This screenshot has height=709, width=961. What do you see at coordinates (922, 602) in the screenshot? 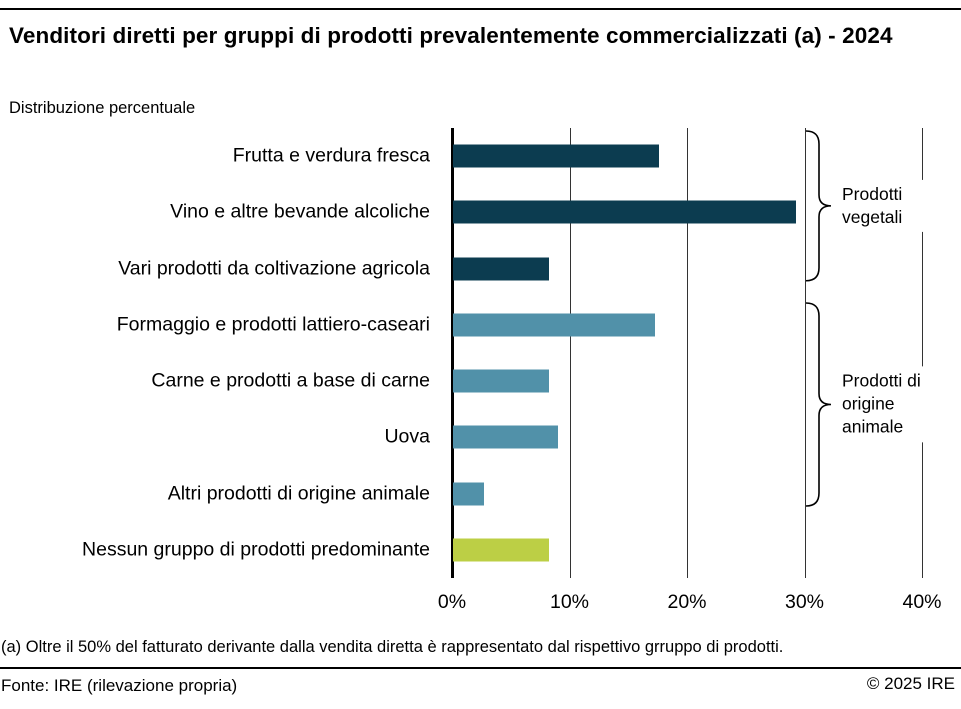
I see `x-tick-label: 40%` at bounding box center [922, 602].